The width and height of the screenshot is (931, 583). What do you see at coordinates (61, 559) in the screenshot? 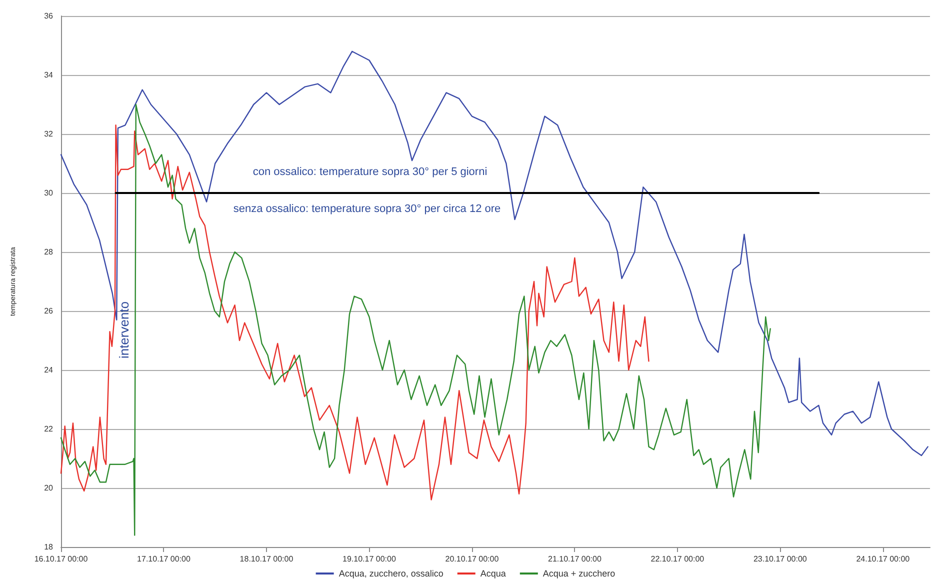
I see `x-tick-label: 16.10.17 00:00` at bounding box center [61, 559].